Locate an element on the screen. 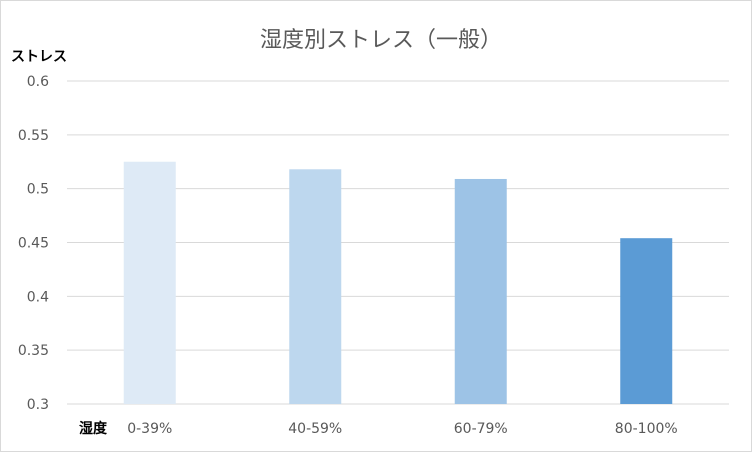 This screenshot has width=752, height=452. y-tick-label: 0.45 is located at coordinates (33, 244).